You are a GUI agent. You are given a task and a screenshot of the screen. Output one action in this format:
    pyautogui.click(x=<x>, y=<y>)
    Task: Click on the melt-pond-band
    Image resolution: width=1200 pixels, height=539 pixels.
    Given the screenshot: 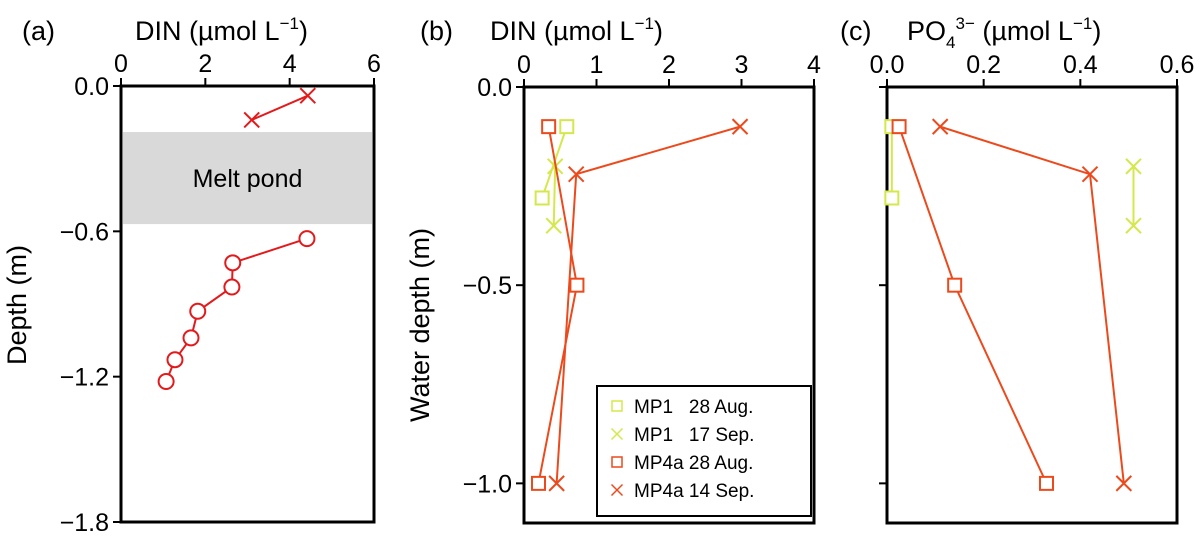 What is the action you would take?
    pyautogui.click(x=247, y=178)
    